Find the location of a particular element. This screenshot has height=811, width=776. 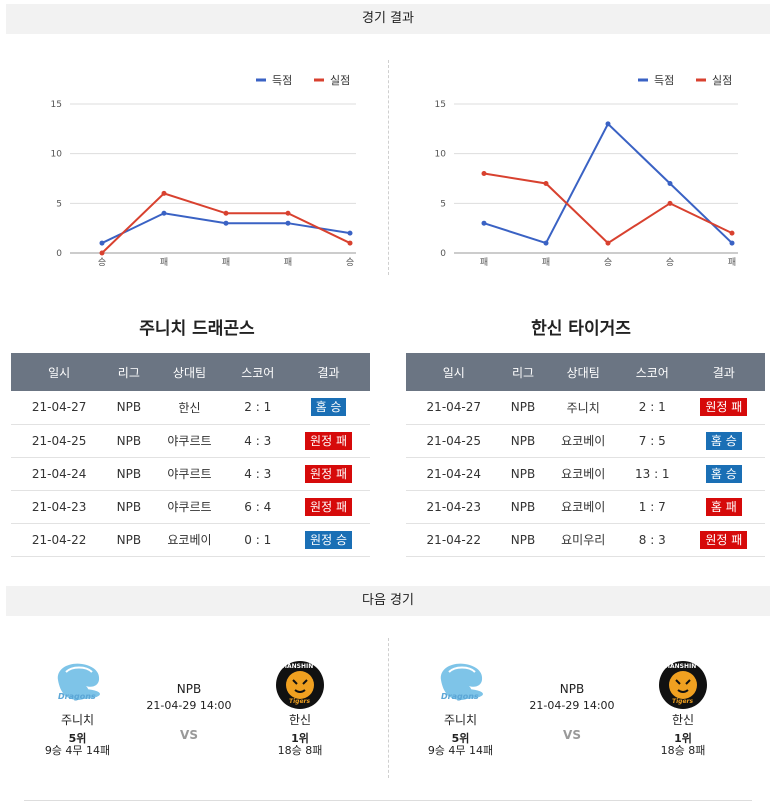

team-title-left: 주니치 드래곤스 is located at coordinates (197, 329).